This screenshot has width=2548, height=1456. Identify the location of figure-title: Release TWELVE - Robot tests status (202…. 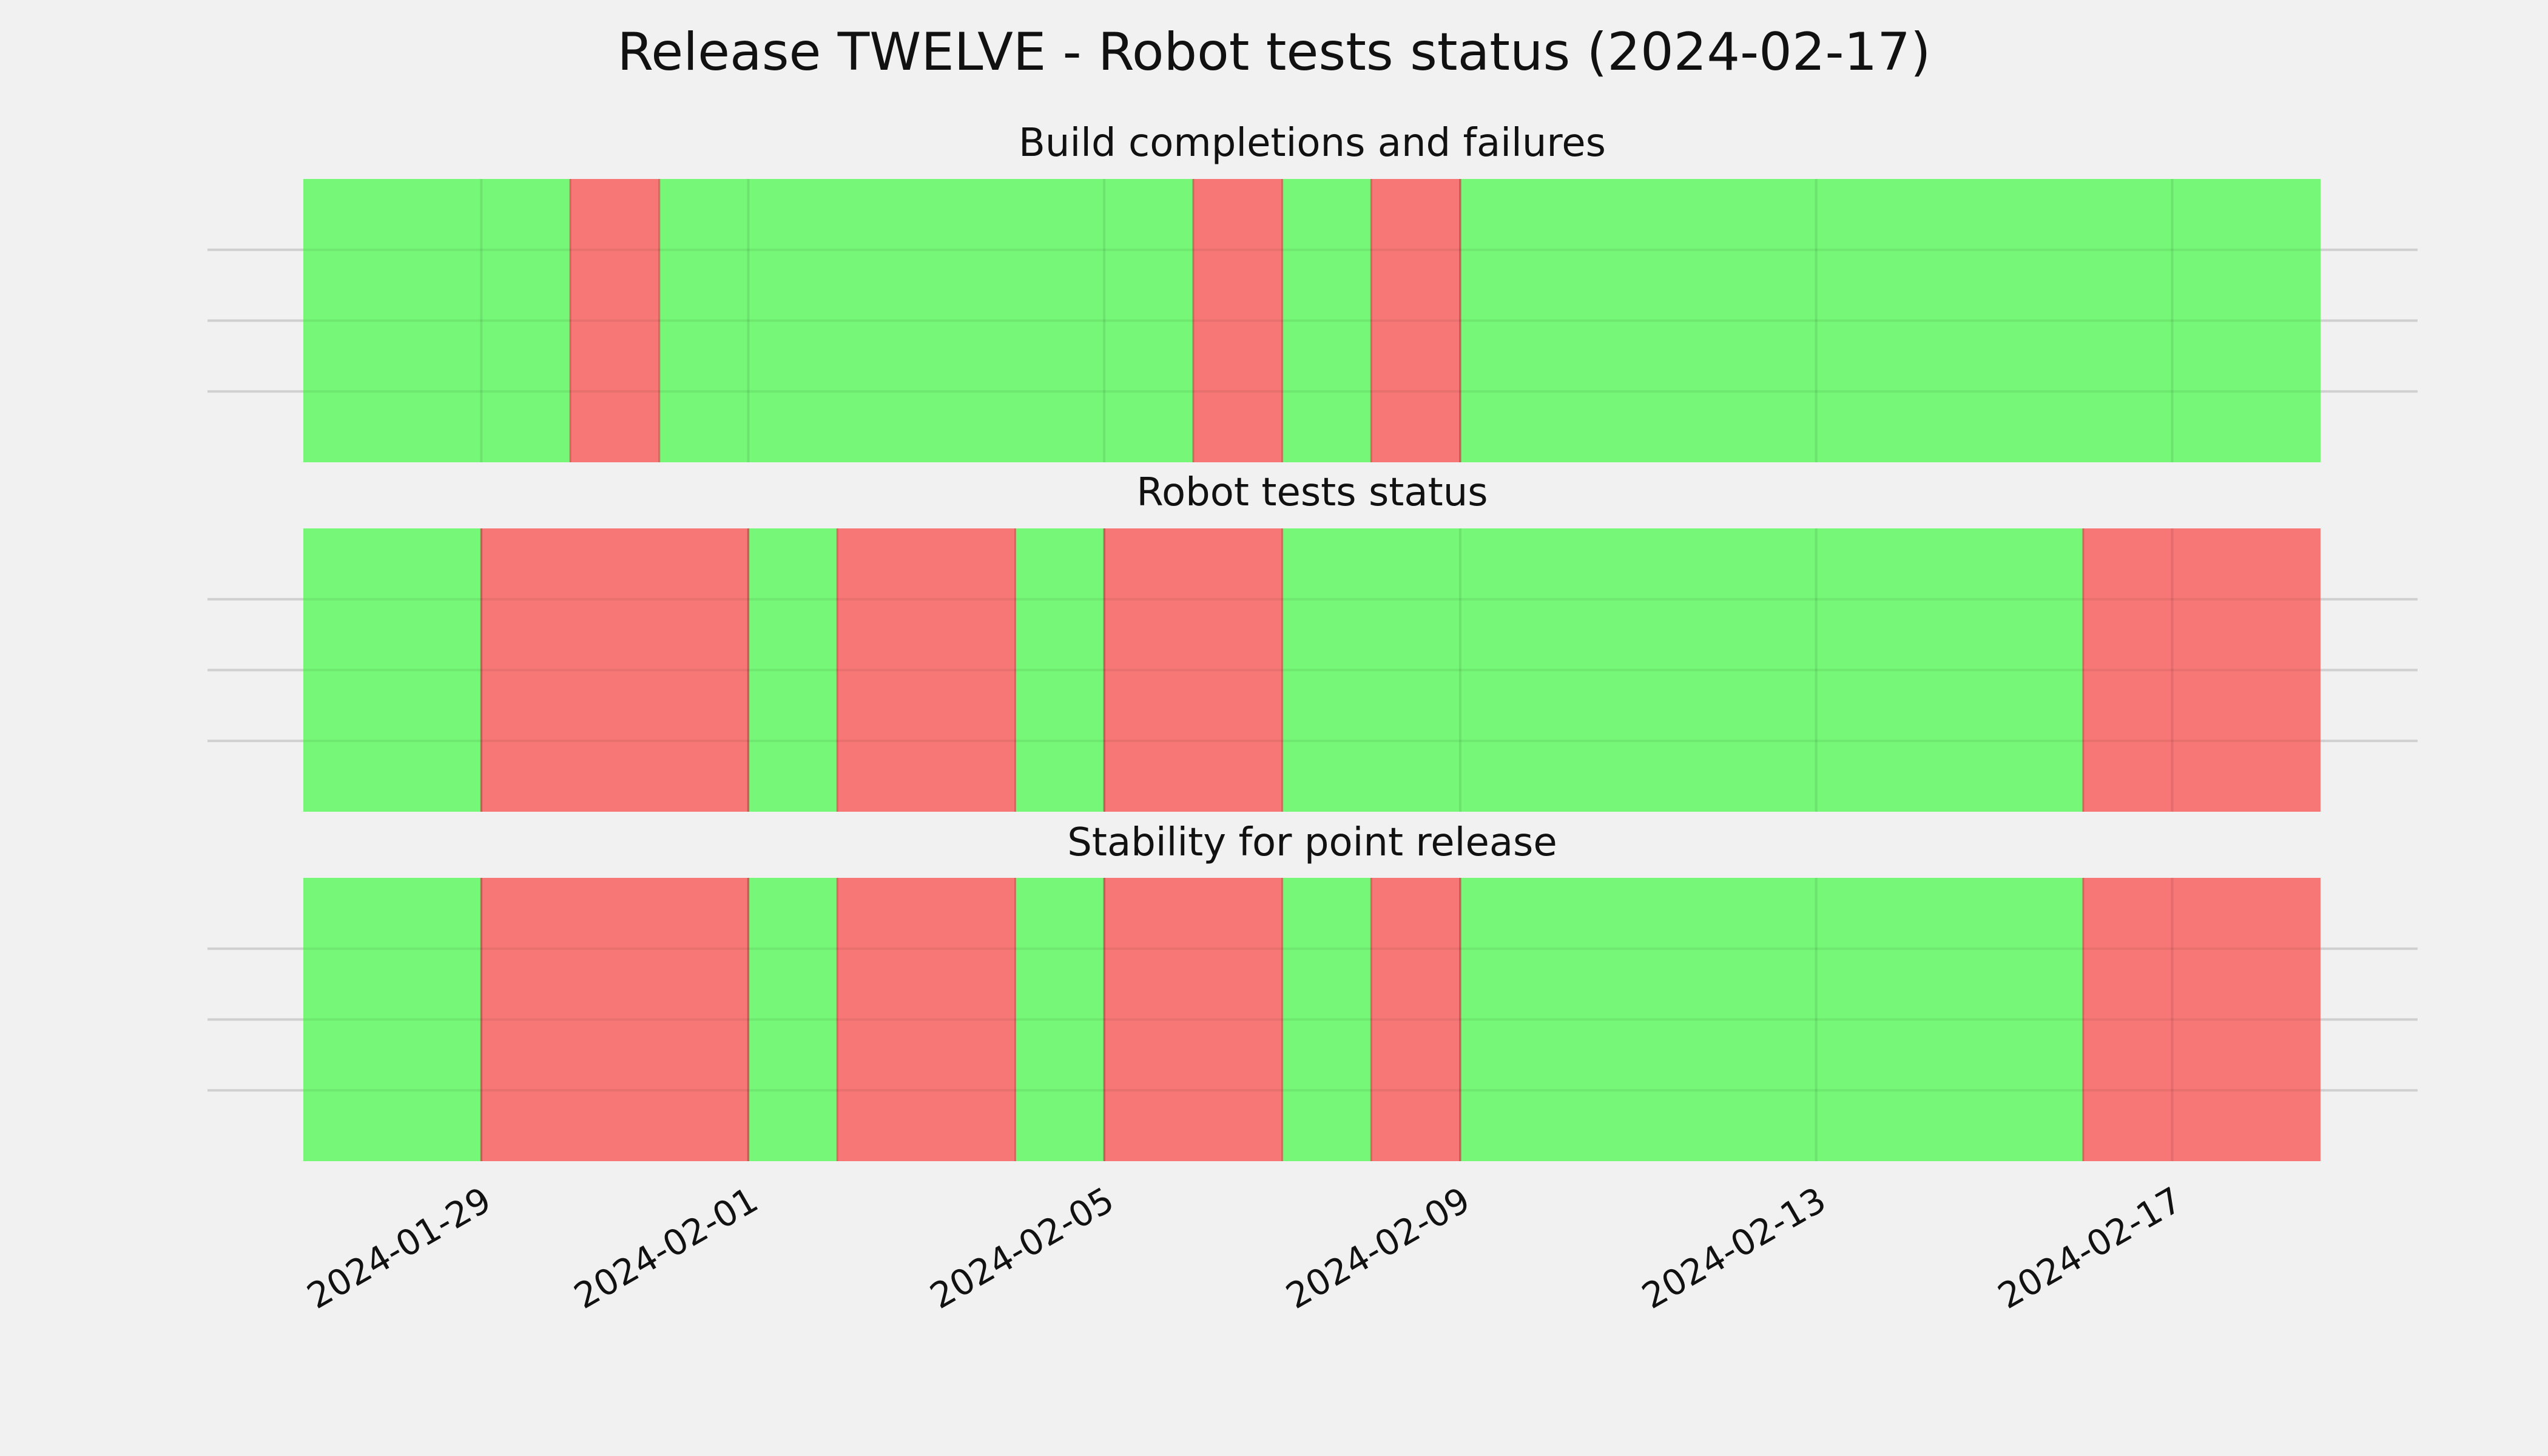
(1273, 52).